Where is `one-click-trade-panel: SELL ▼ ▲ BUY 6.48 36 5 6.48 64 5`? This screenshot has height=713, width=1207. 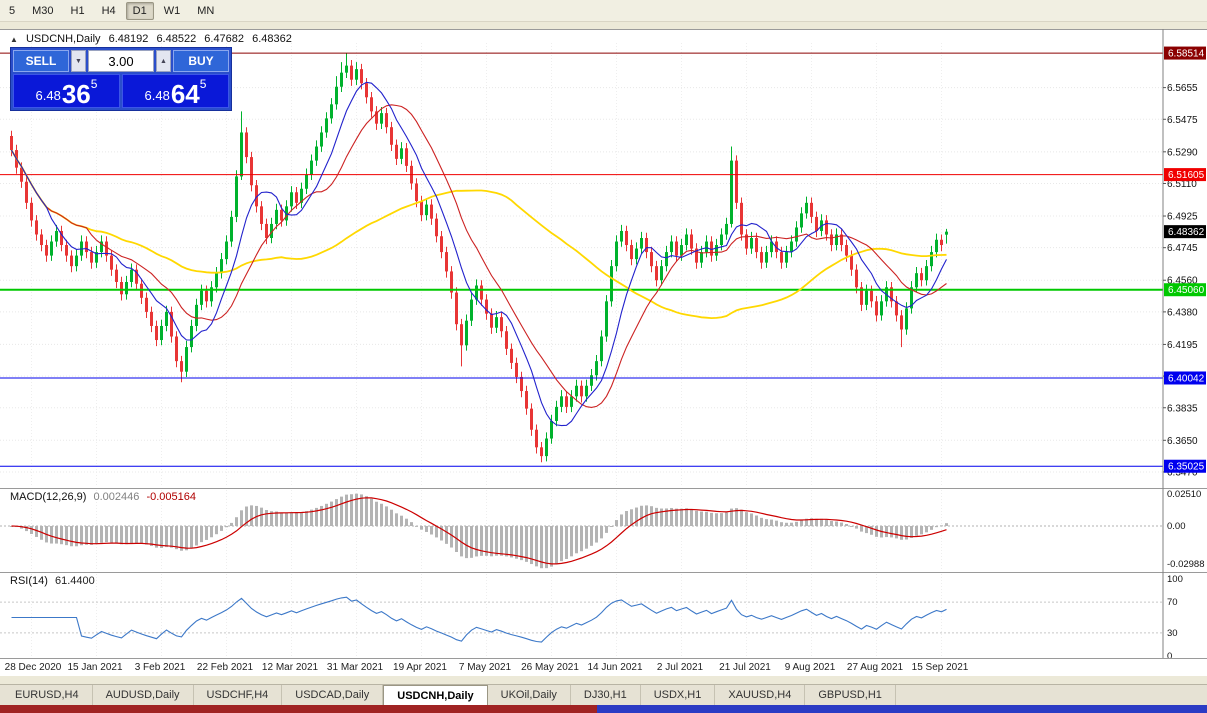
one-click-trade-panel: SELL ▼ ▲ BUY 6.48 36 5 6.48 64 5 is located at coordinates (121, 79).